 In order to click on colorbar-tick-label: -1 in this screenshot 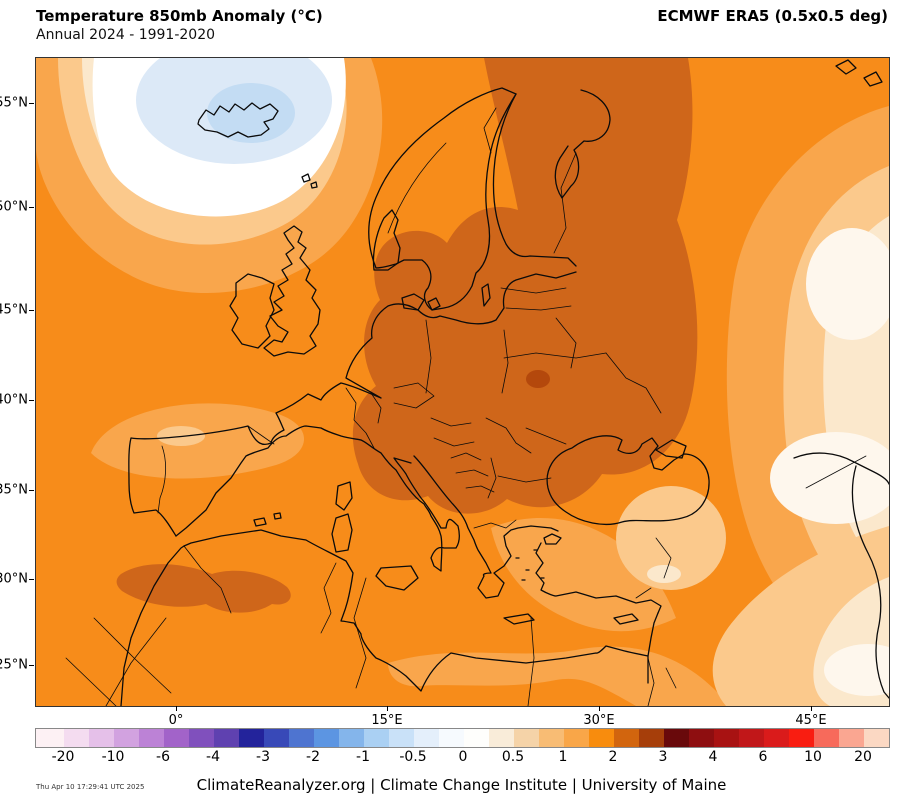, I will do `click(363, 757)`.